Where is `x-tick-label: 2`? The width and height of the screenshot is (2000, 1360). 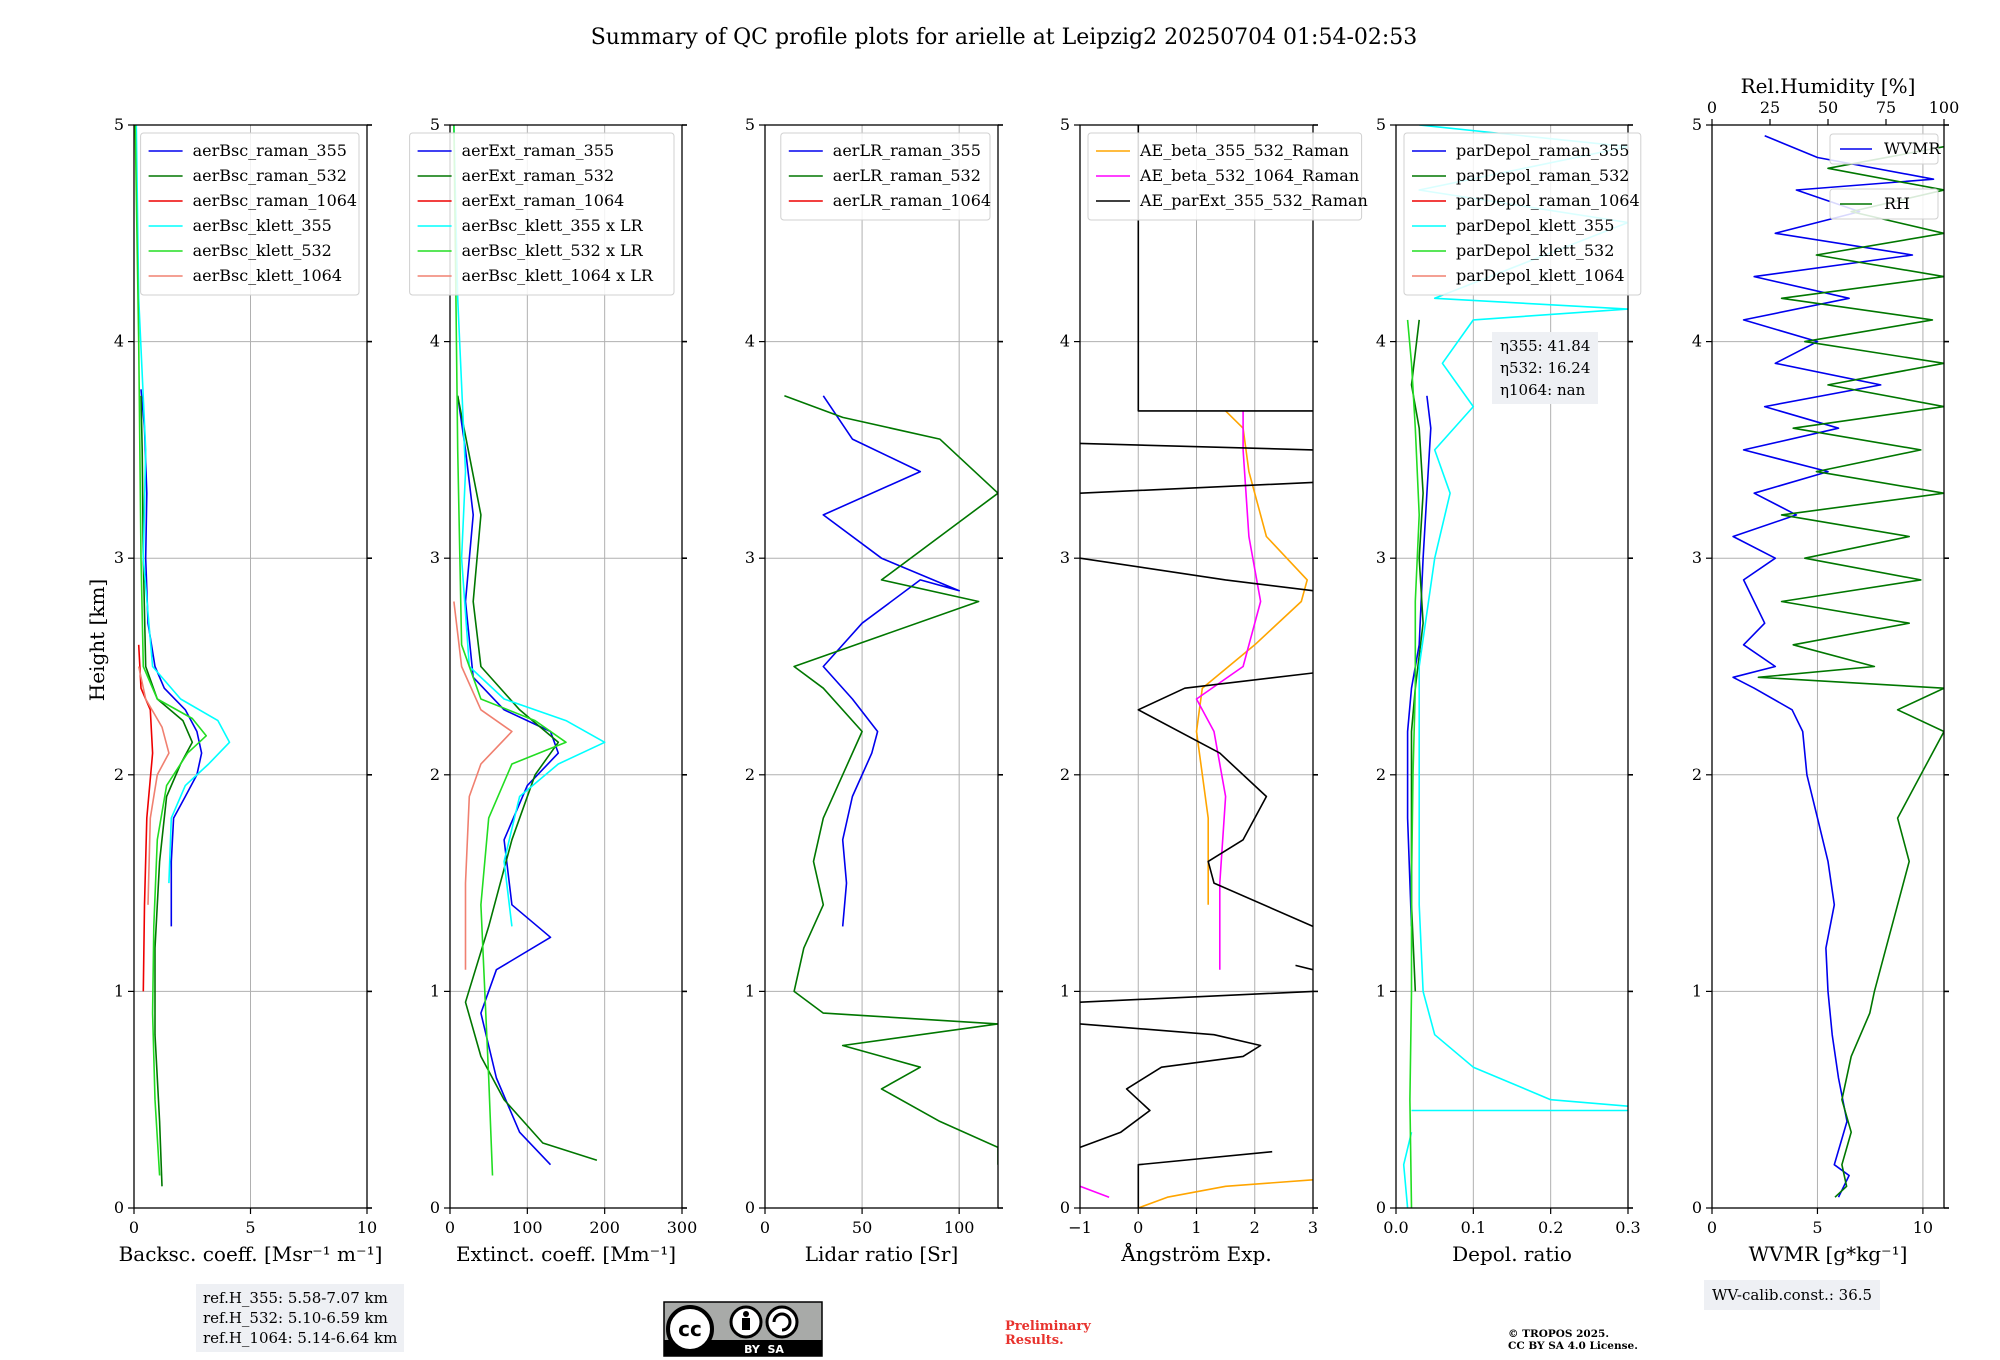 x-tick-label: 2 is located at coordinates (1255, 1227).